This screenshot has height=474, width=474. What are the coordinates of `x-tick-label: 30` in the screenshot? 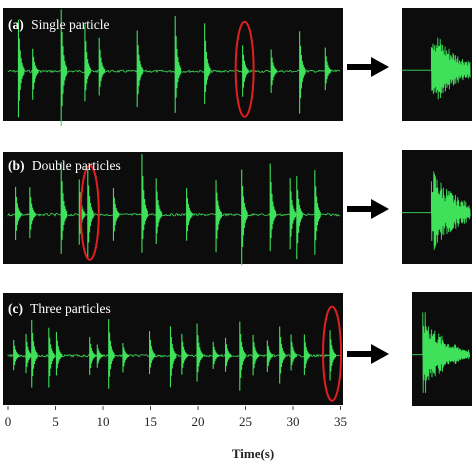 It's located at (293, 421).